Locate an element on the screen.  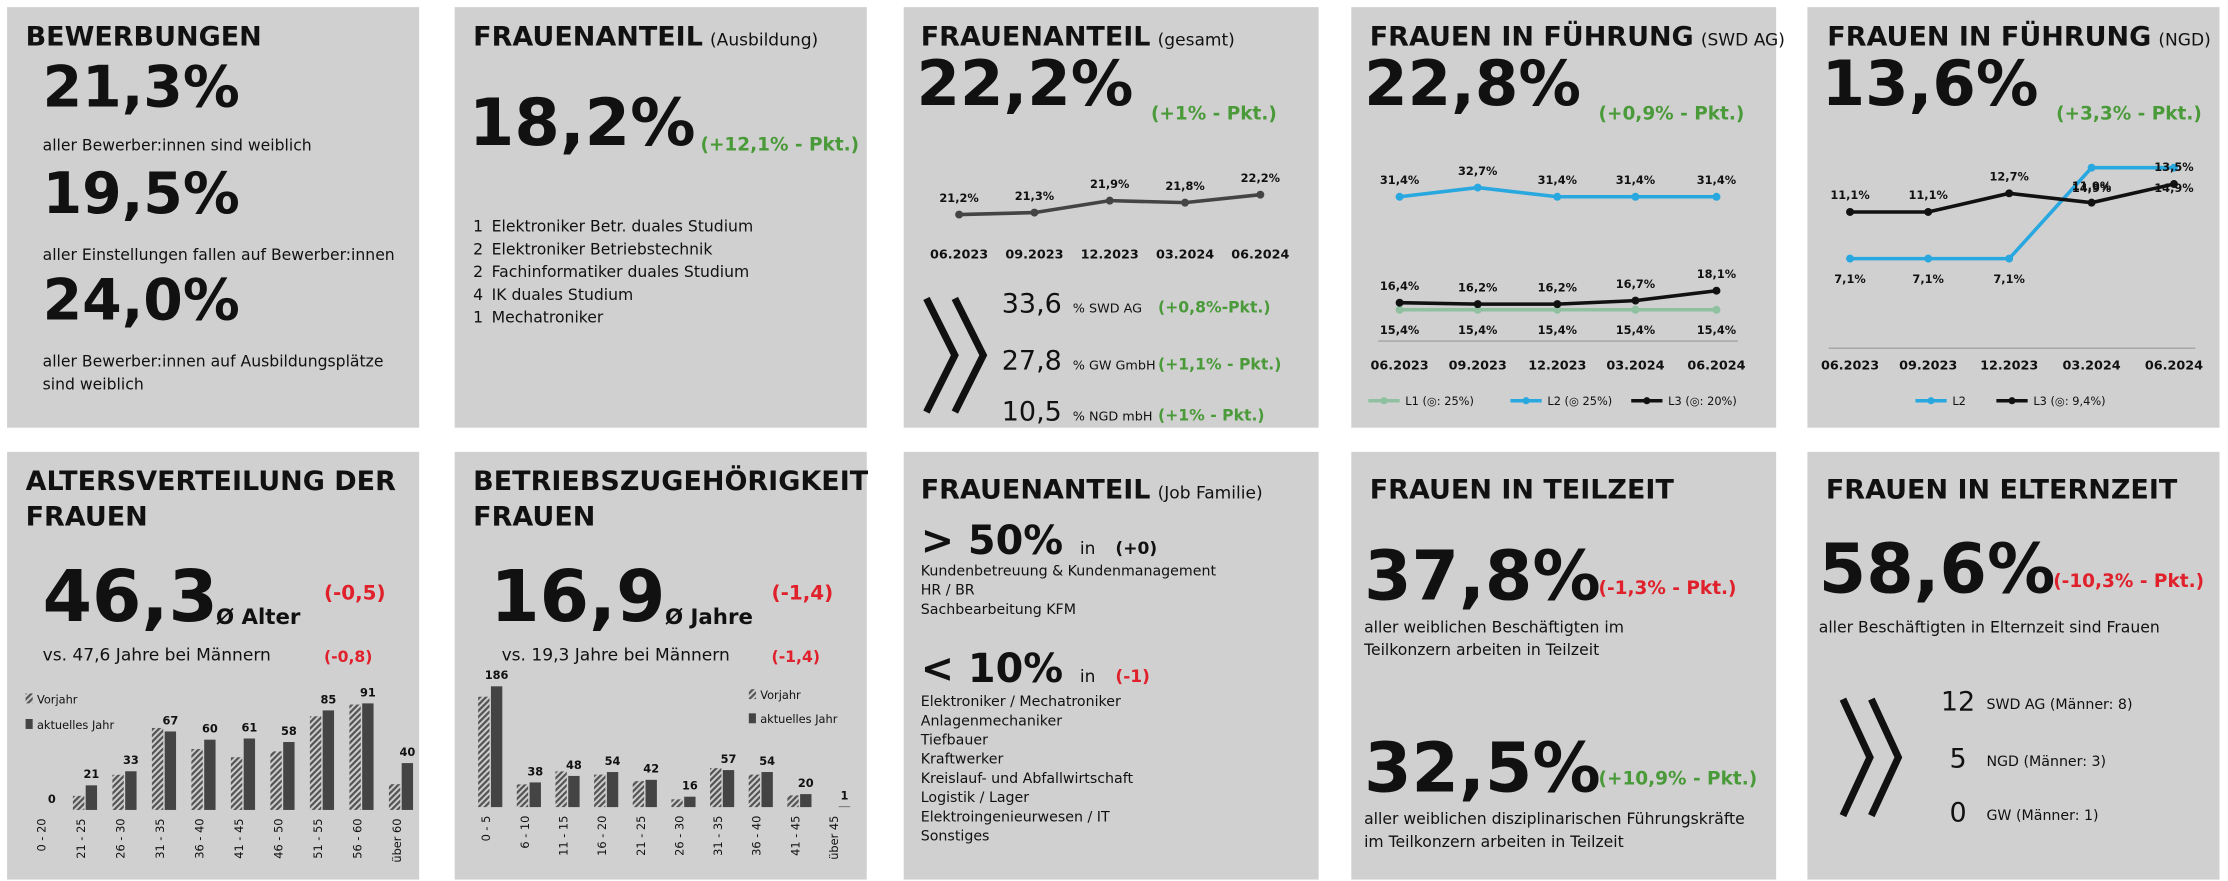
title-text: FRAUEN IN TEILZEIT is located at coordinates (1522, 490).